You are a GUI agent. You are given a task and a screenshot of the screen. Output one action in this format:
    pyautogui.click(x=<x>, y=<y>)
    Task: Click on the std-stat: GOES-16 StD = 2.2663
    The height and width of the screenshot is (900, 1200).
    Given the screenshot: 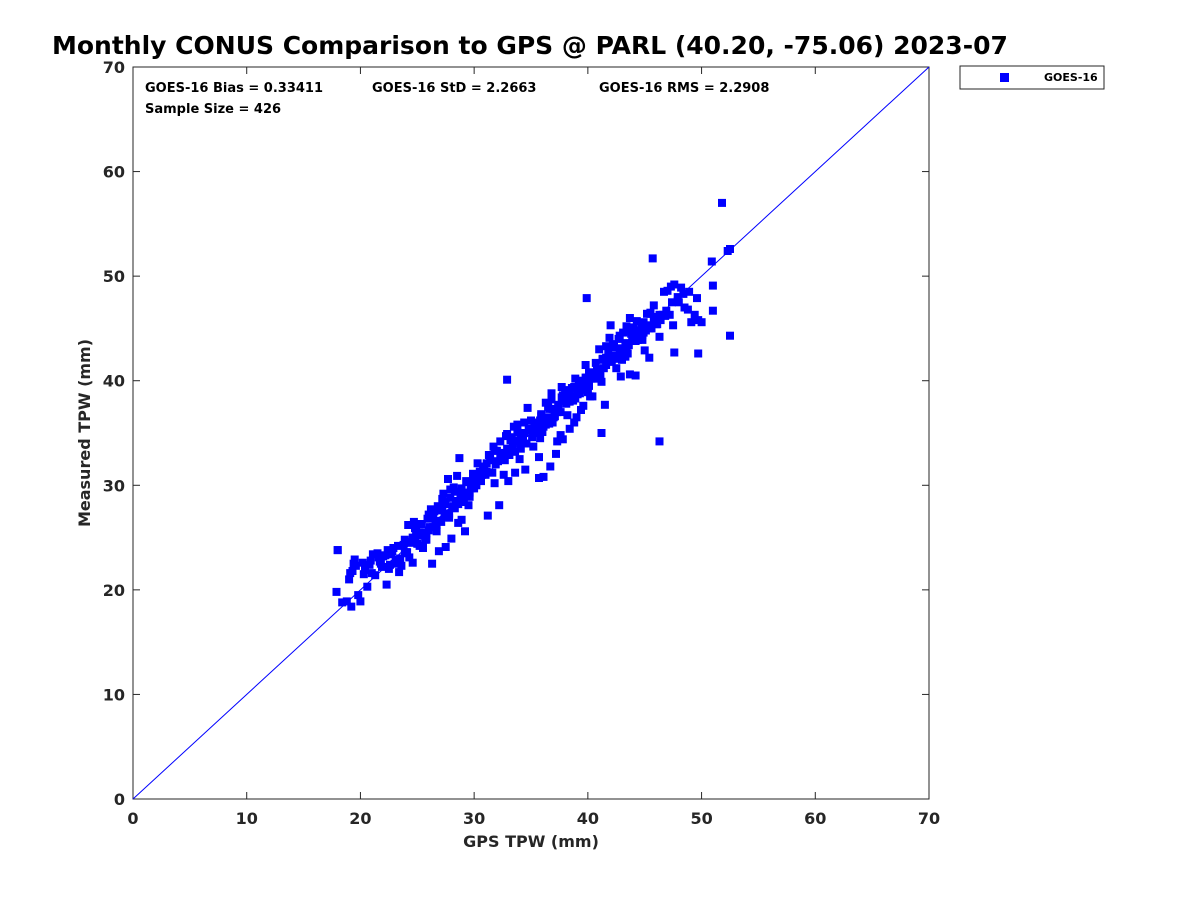 What is the action you would take?
    pyautogui.click(x=454, y=88)
    